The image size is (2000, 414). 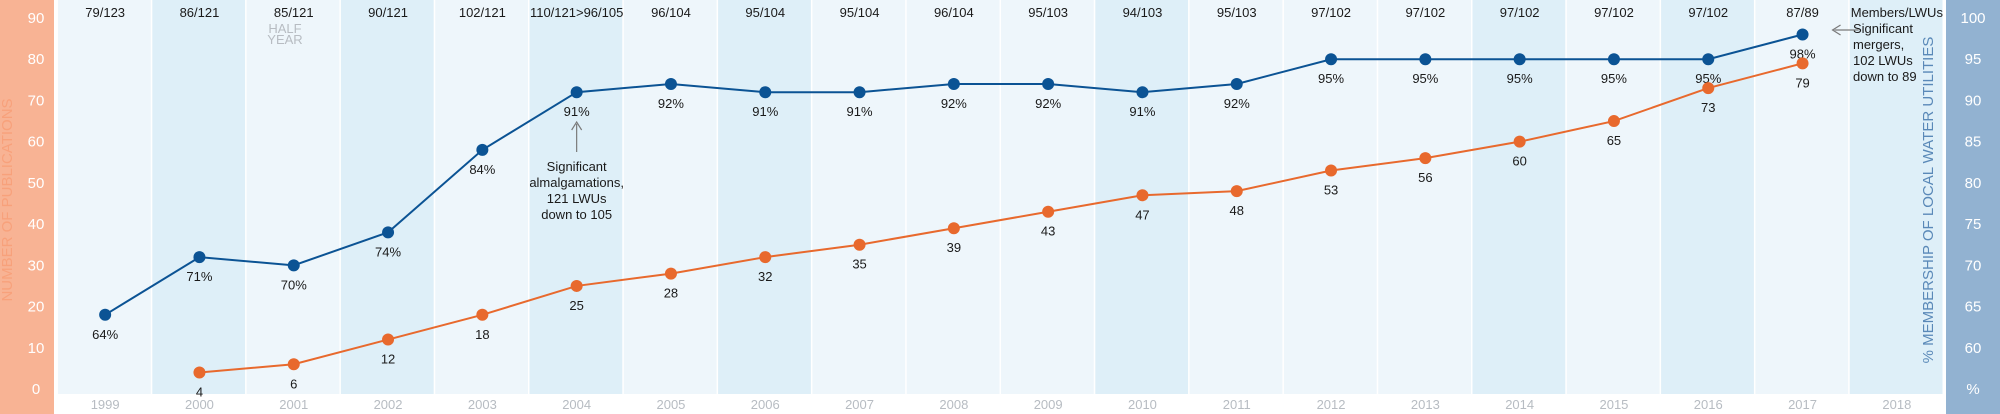 What do you see at coordinates (1972, 389) in the screenshot?
I see `right-tick-label: %` at bounding box center [1972, 389].